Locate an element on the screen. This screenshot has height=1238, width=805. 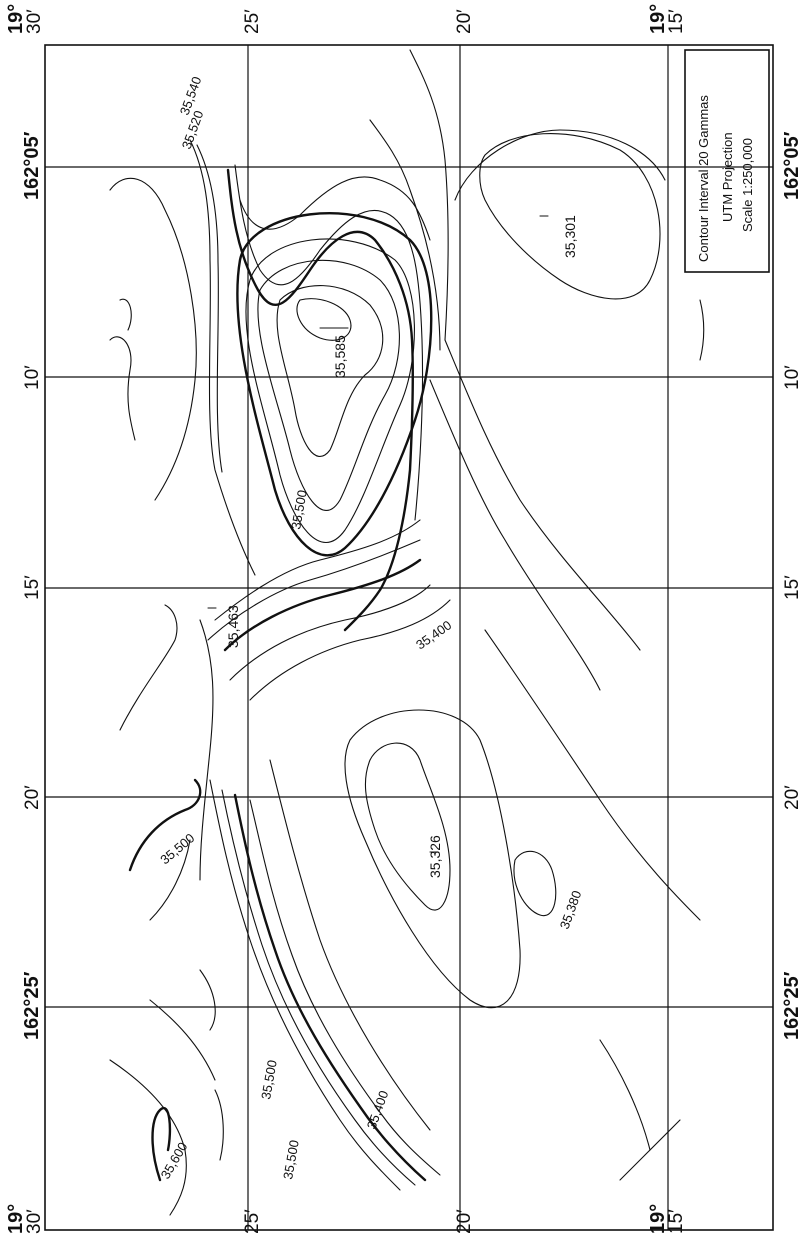
lat-label-30-top-left: 30′ is located at coordinates (34, 21).